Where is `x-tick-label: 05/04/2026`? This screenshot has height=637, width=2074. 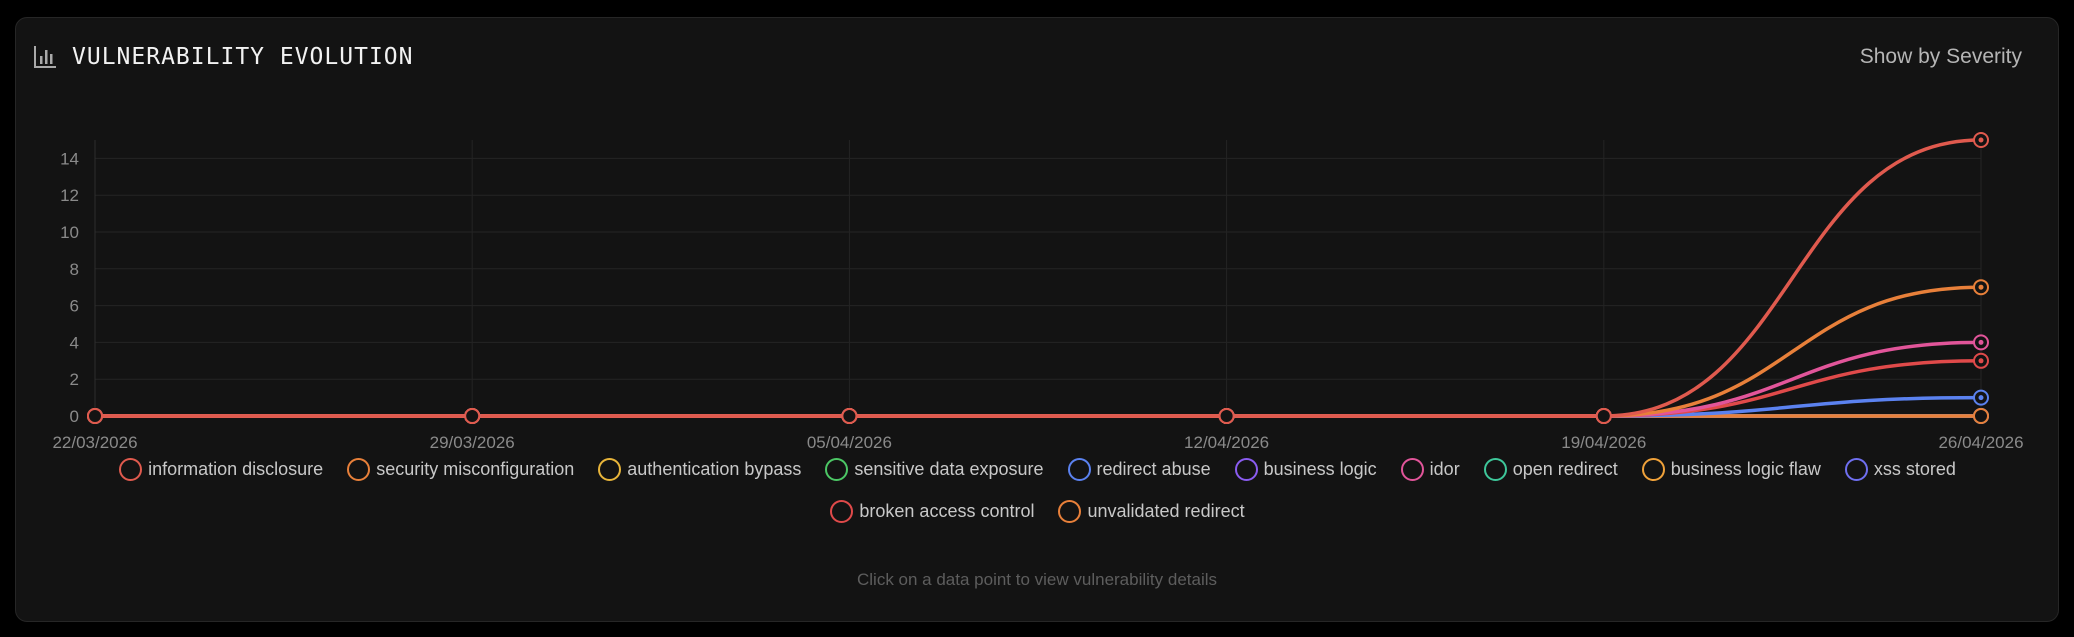
x-tick-label: 05/04/2026 is located at coordinates (849, 442).